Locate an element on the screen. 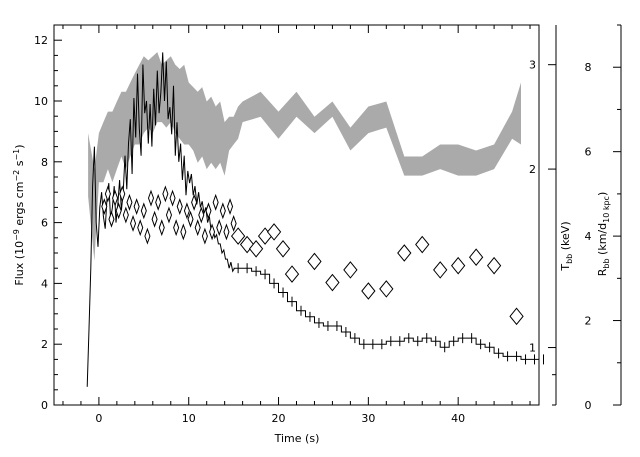 Image resolution: width=640 pixels, height=457 pixels. radius-tick-label: 0 is located at coordinates (588, 405).